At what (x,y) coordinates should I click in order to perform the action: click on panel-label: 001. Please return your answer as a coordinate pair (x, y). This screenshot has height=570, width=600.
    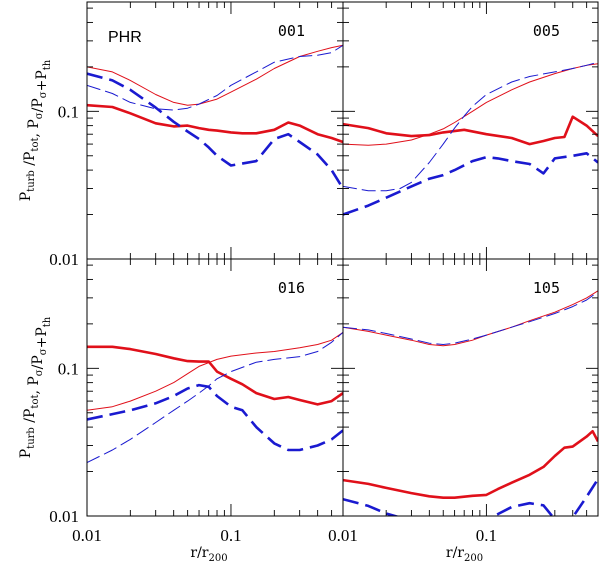
    Looking at the image, I should click on (291, 31).